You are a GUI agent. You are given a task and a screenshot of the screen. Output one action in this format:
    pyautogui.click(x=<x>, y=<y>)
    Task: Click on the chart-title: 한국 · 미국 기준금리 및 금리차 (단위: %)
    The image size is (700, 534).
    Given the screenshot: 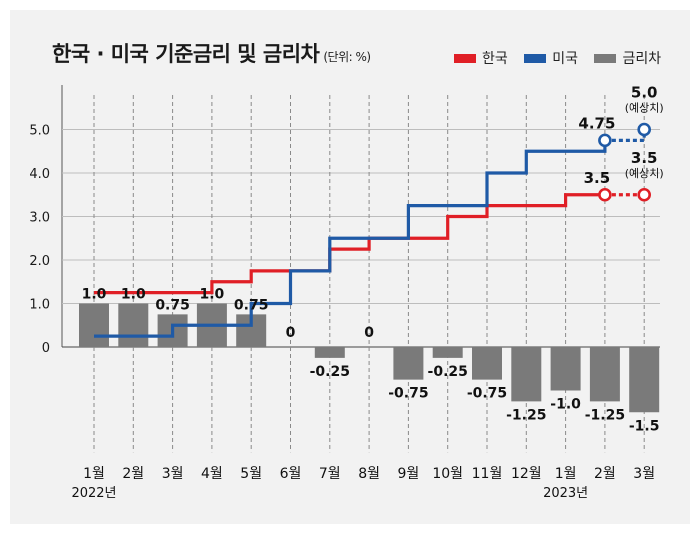 What is the action you would take?
    pyautogui.click(x=211, y=53)
    